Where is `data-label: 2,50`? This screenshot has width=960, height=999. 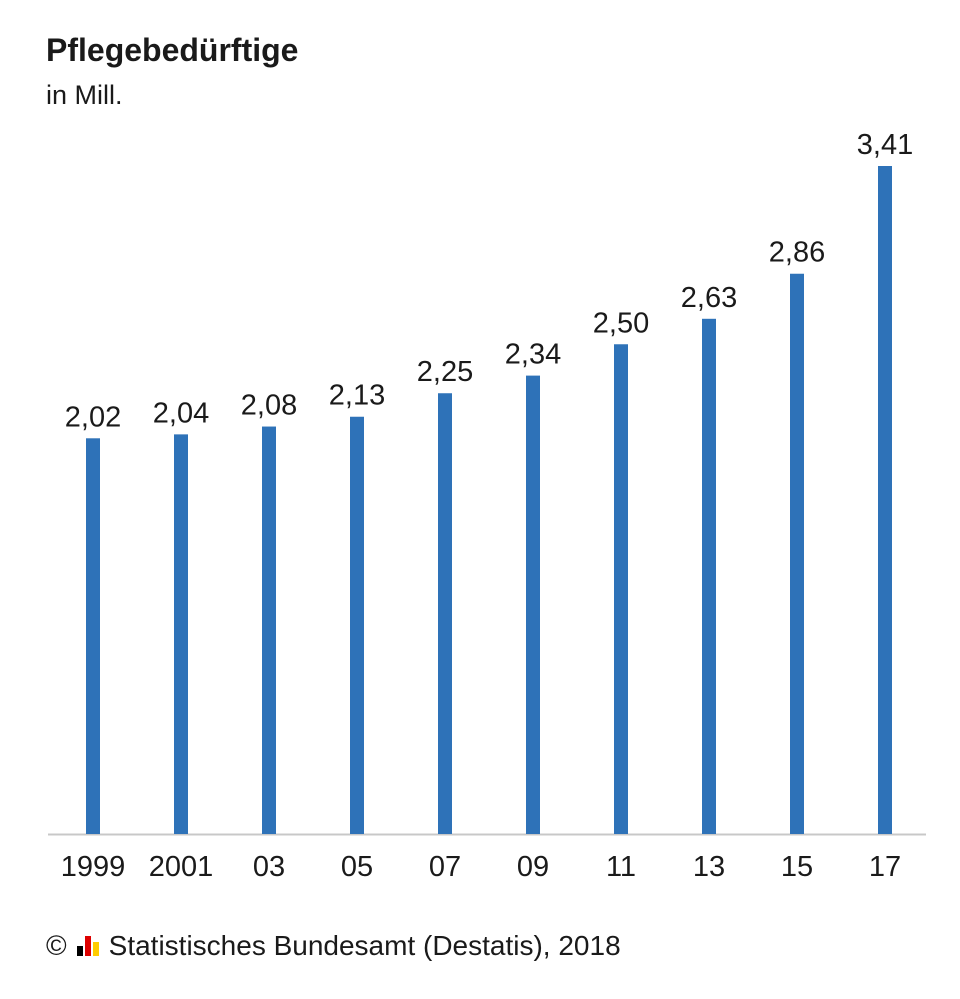 data-label: 2,50 is located at coordinates (621, 323).